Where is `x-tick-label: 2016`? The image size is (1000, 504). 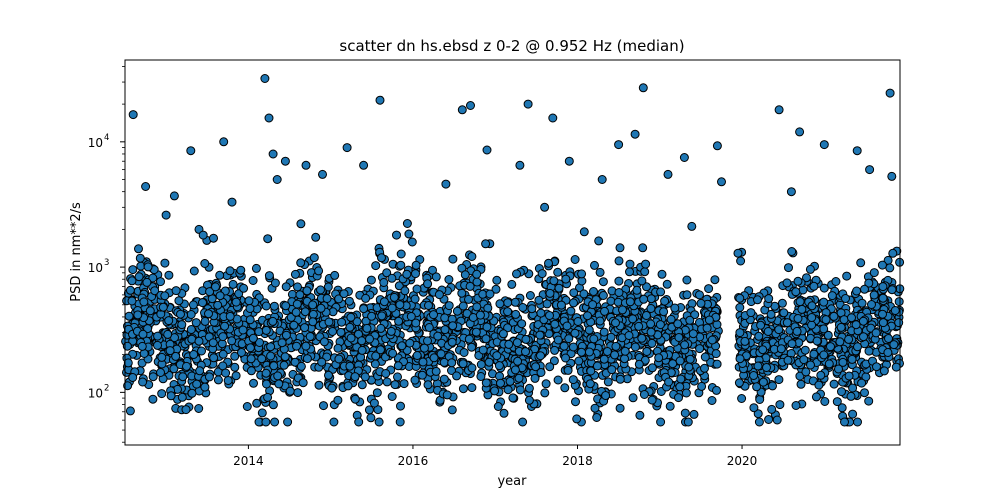 x-tick-label: 2016 is located at coordinates (413, 461).